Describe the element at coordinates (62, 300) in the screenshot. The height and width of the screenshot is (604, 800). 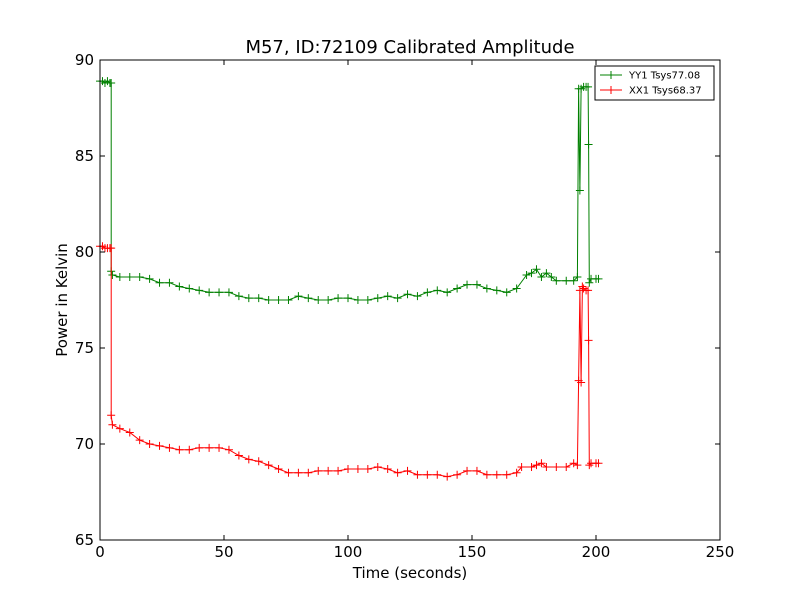
I see `y-axis-label: Power in Kelvin` at that location.